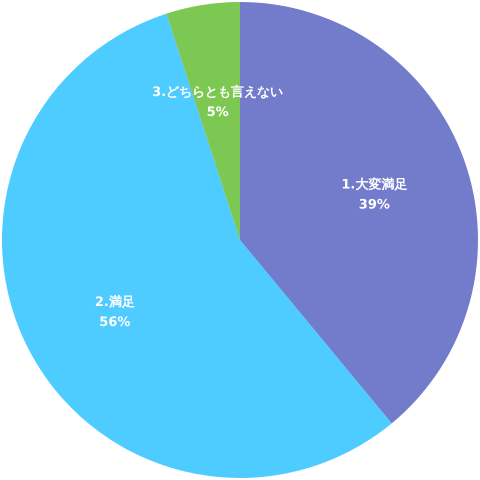 The width and height of the screenshot is (480, 480). I want to click on data-label: 5%, so click(217, 112).